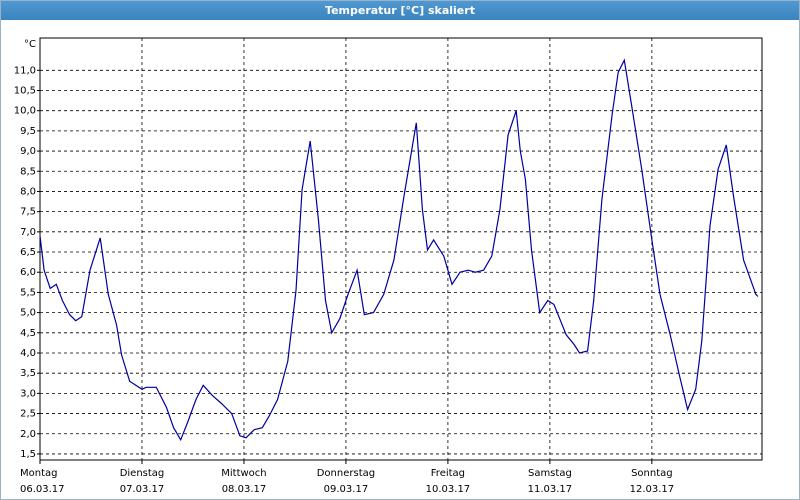 The image size is (800, 500). What do you see at coordinates (28, 292) in the screenshot?
I see `y-tick-label: 5,5` at bounding box center [28, 292].